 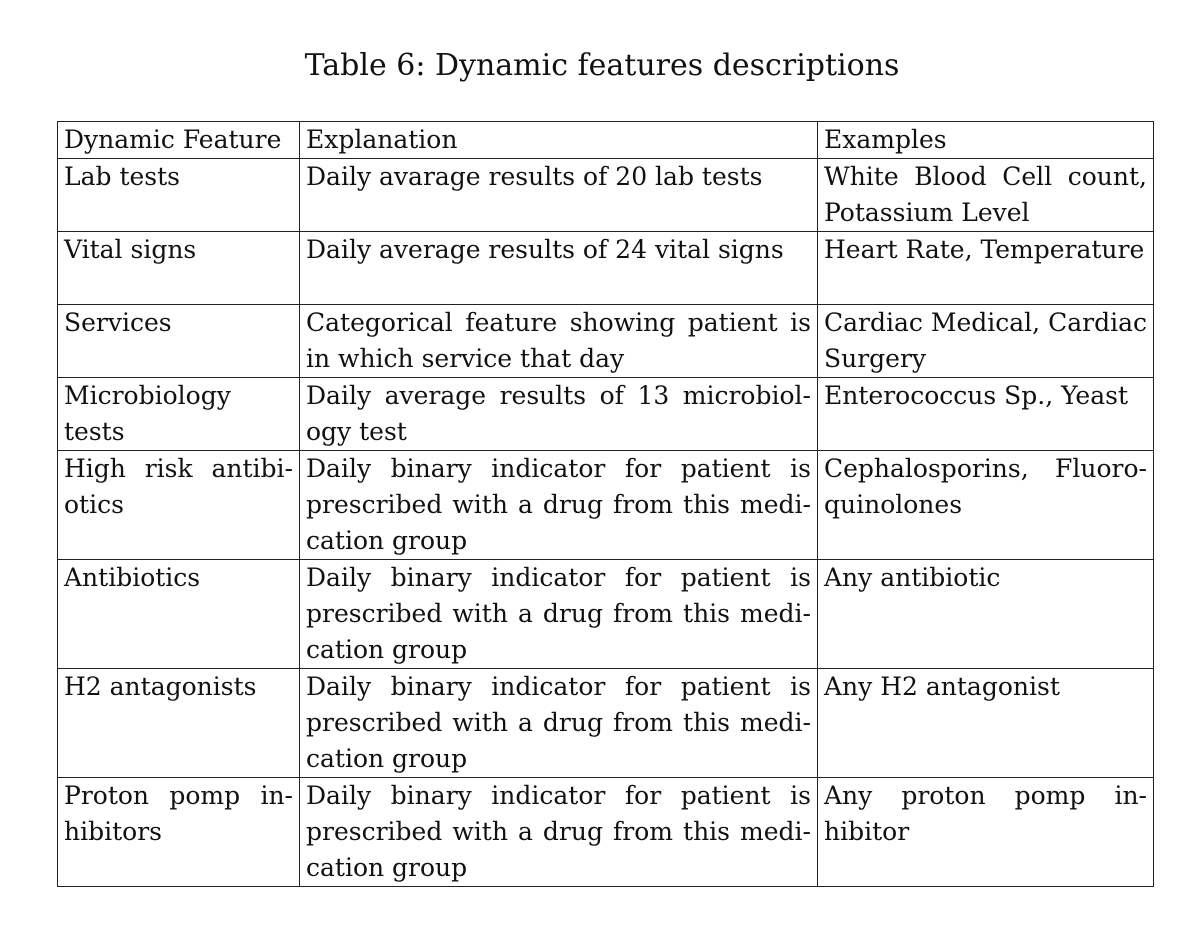 What do you see at coordinates (178, 505) in the screenshot?
I see `feature-cell: High risk antibi­otics` at bounding box center [178, 505].